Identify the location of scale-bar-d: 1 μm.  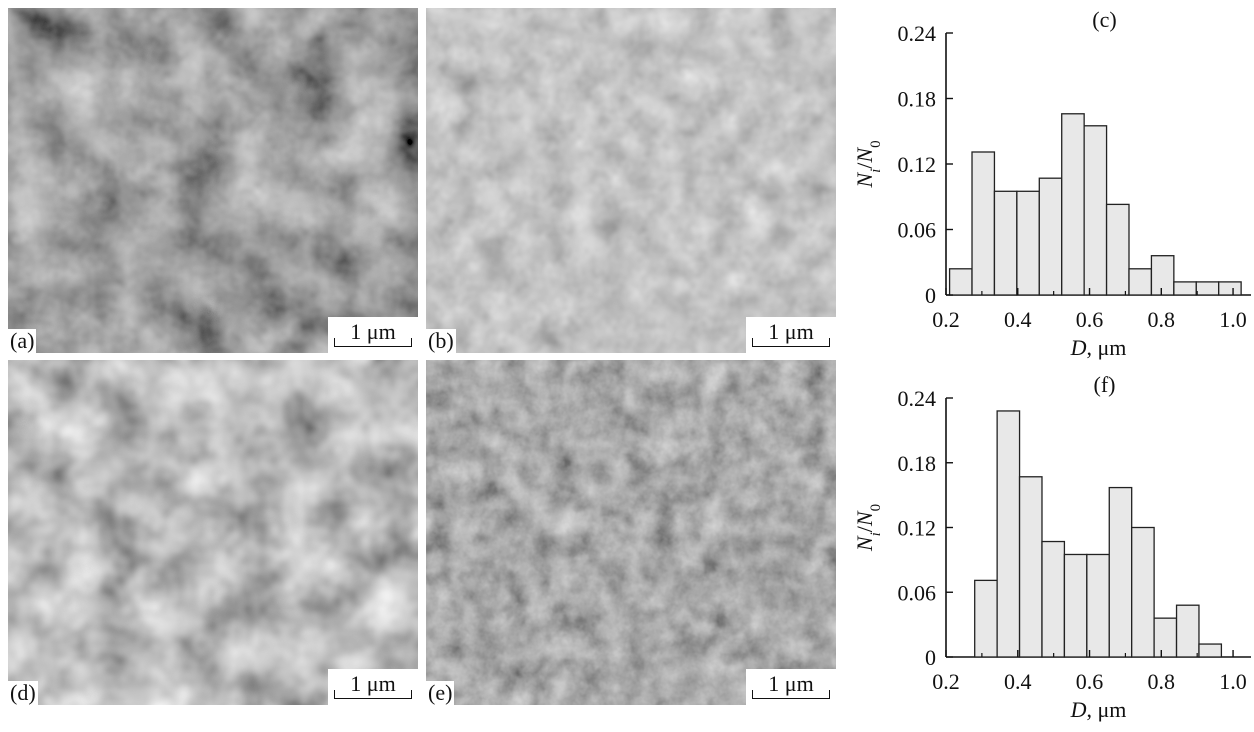
(373, 687).